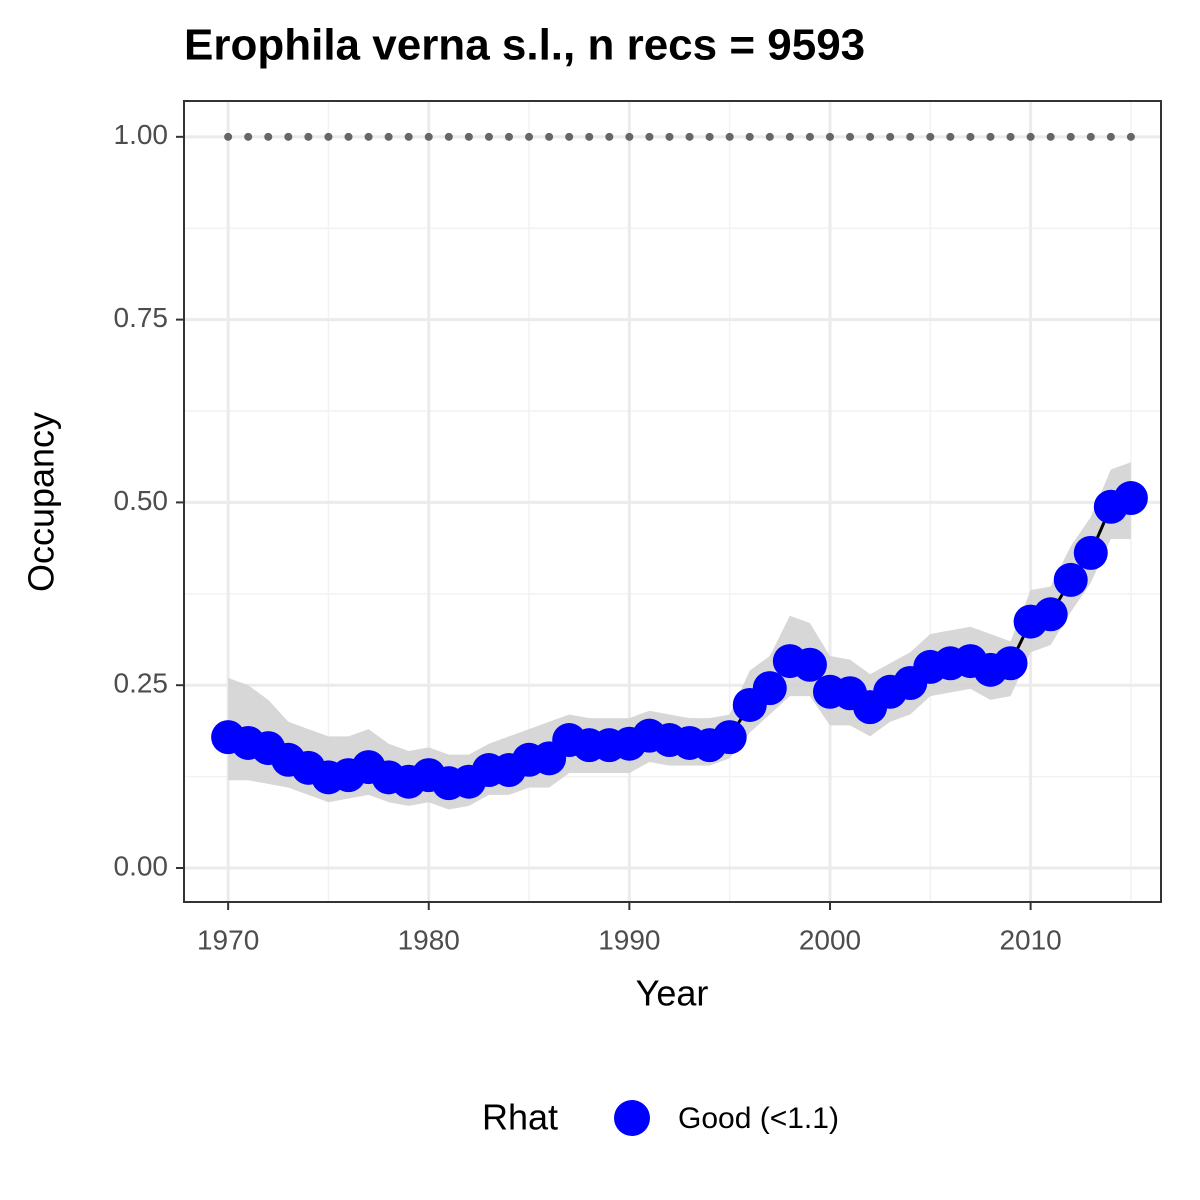  Describe the element at coordinates (672, 993) in the screenshot. I see `x-axis-title: Year` at that location.